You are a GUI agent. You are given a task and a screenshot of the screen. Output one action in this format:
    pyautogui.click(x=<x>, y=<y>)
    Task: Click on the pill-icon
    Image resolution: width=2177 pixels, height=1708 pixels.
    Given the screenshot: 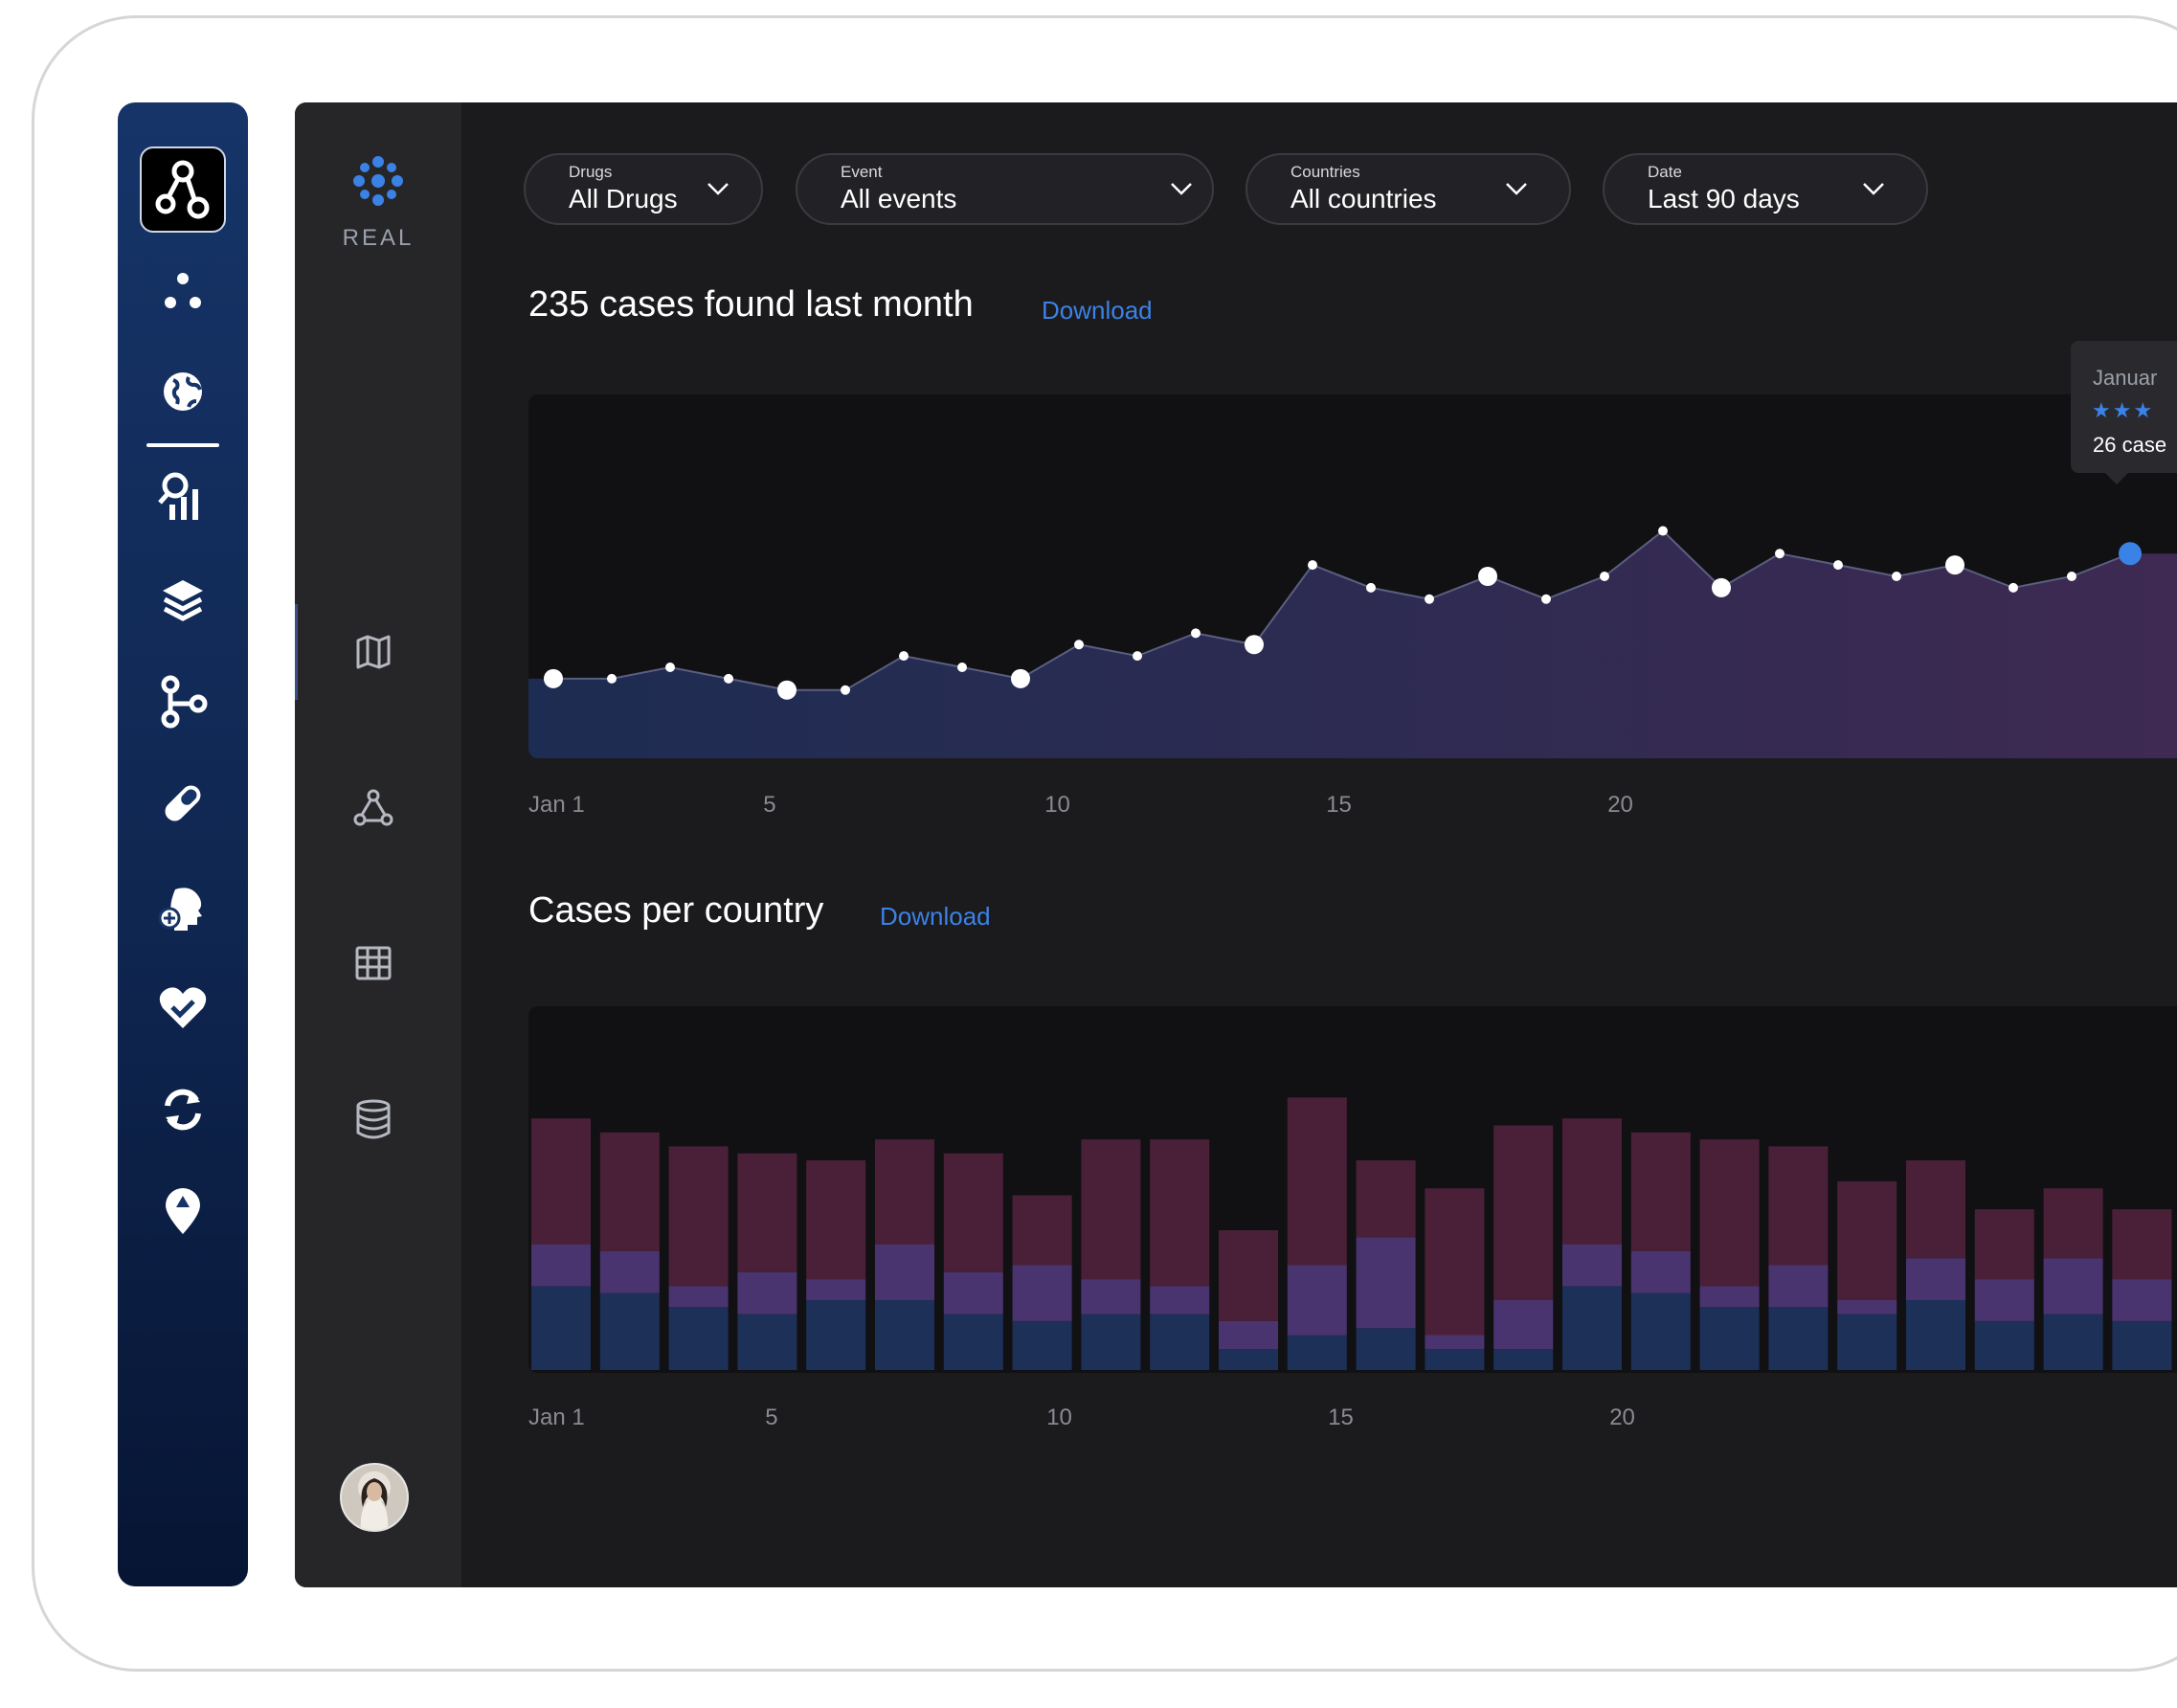 What is the action you would take?
    pyautogui.click(x=183, y=804)
    